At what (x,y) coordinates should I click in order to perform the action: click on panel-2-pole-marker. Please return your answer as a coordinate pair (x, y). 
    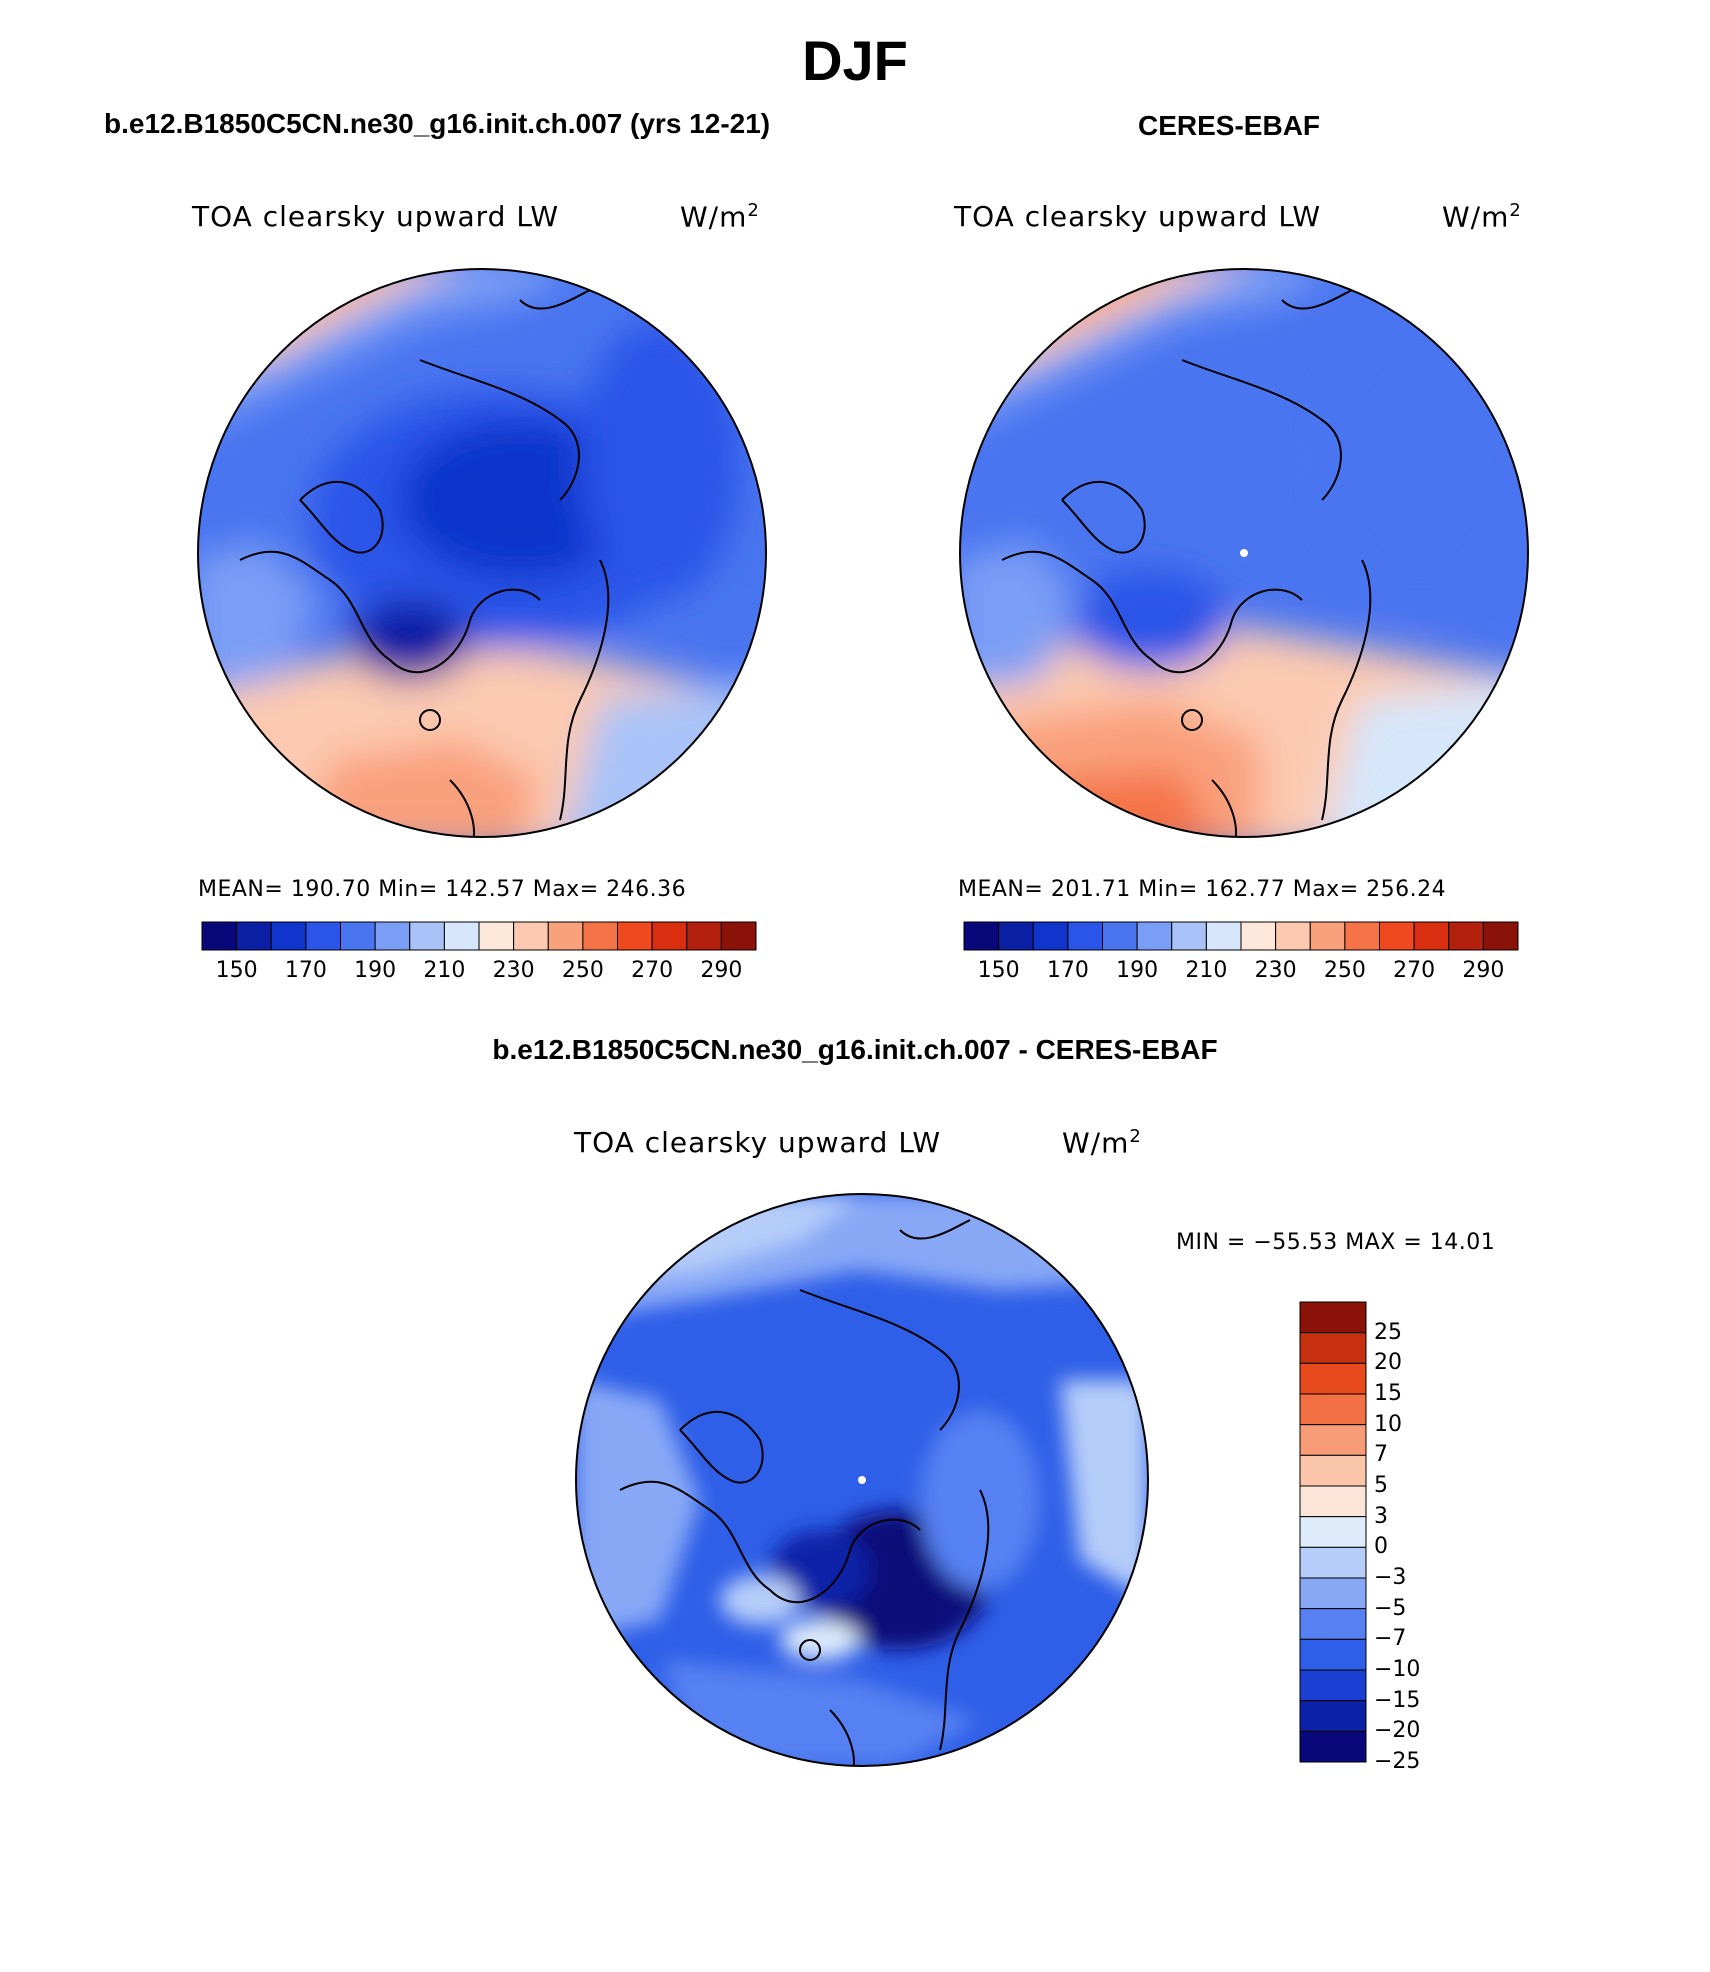
    Looking at the image, I should click on (1244, 553).